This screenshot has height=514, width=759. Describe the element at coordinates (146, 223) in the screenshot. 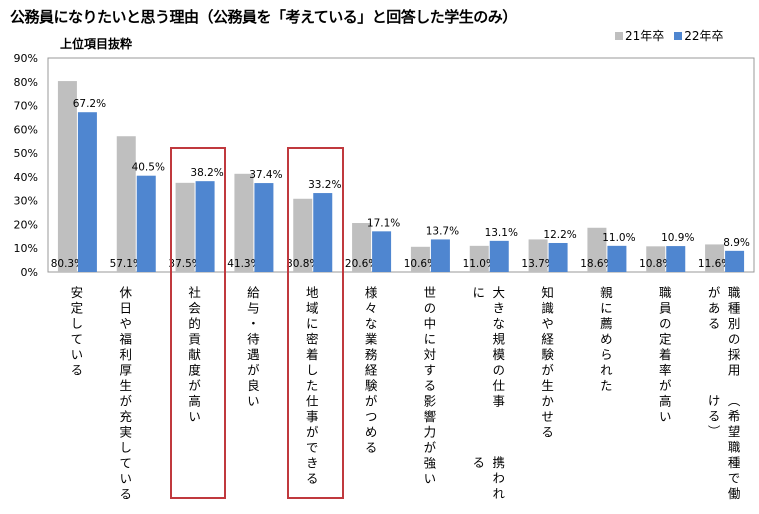

I see `bar-22年卒-1` at that location.